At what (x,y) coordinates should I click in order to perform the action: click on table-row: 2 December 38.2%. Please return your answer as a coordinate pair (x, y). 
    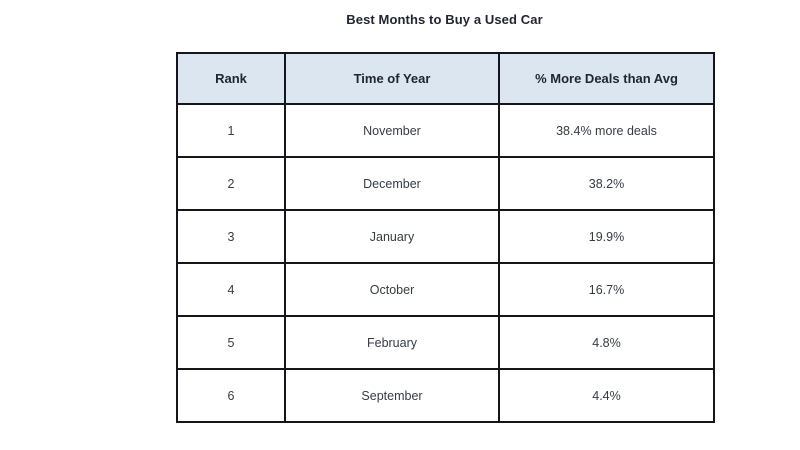
    Looking at the image, I should click on (445, 183).